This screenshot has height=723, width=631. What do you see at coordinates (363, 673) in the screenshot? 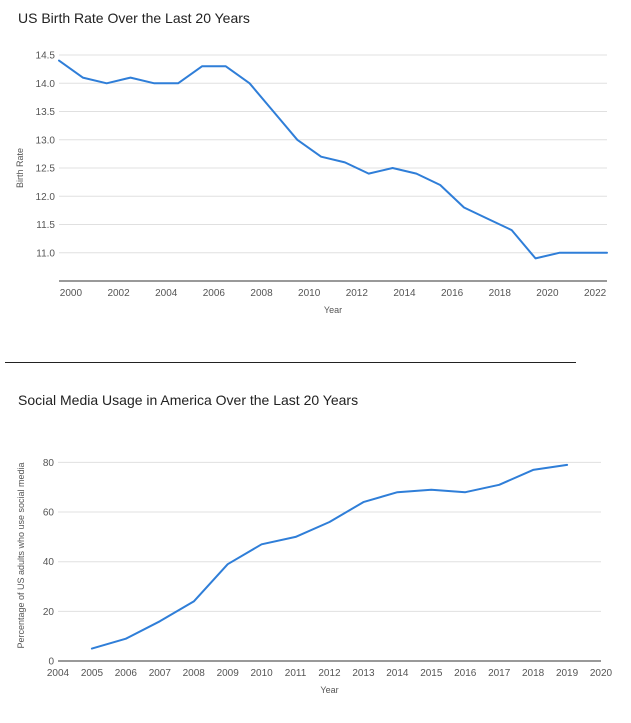
I see `x-tick-label: 2013` at bounding box center [363, 673].